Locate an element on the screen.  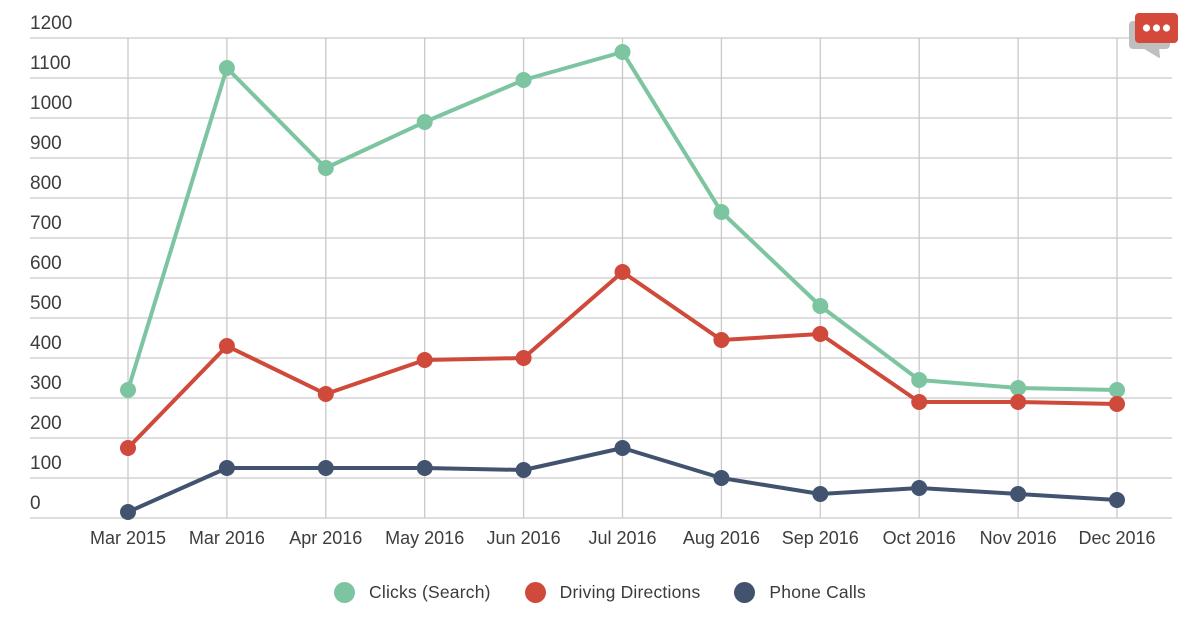
legend-dot-phone-calls is located at coordinates (745, 592).